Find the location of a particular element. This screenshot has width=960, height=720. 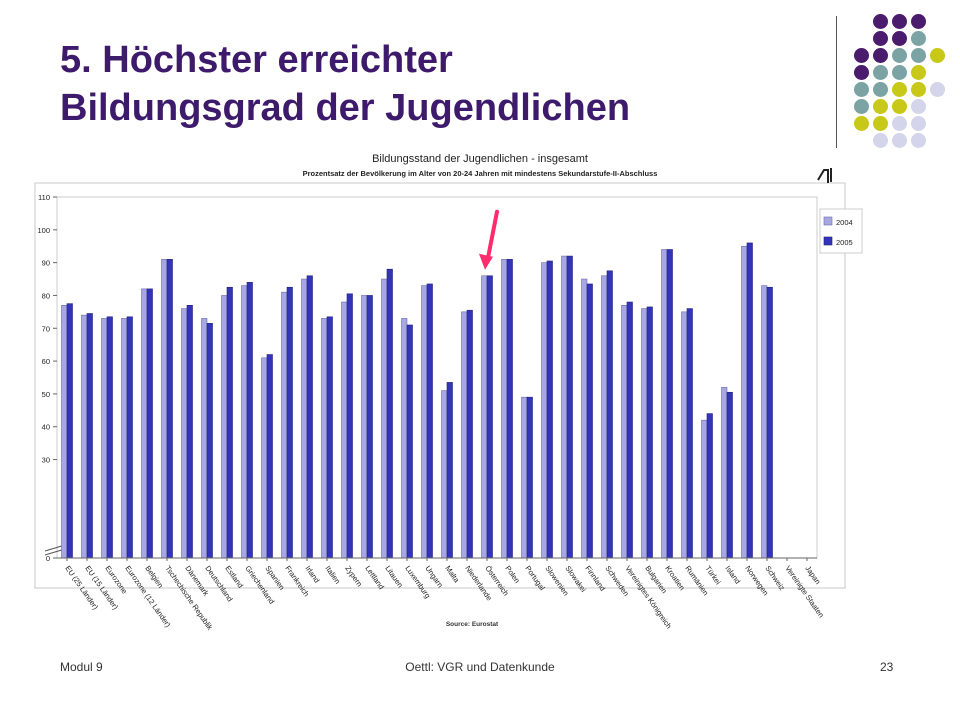

footer-module: Modul 9 is located at coordinates (81, 667).